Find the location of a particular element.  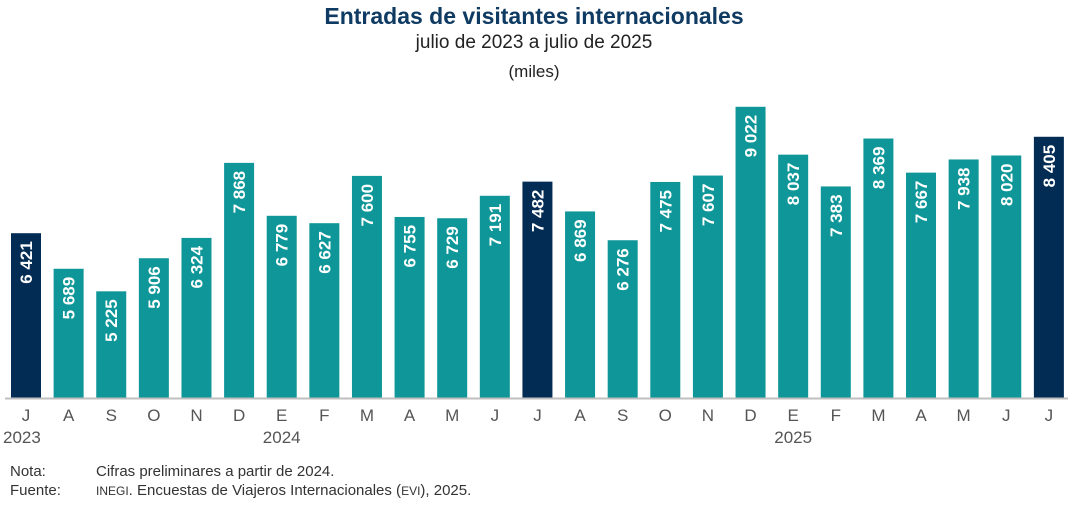

bar-data-label: 8 369 is located at coordinates (878, 168).